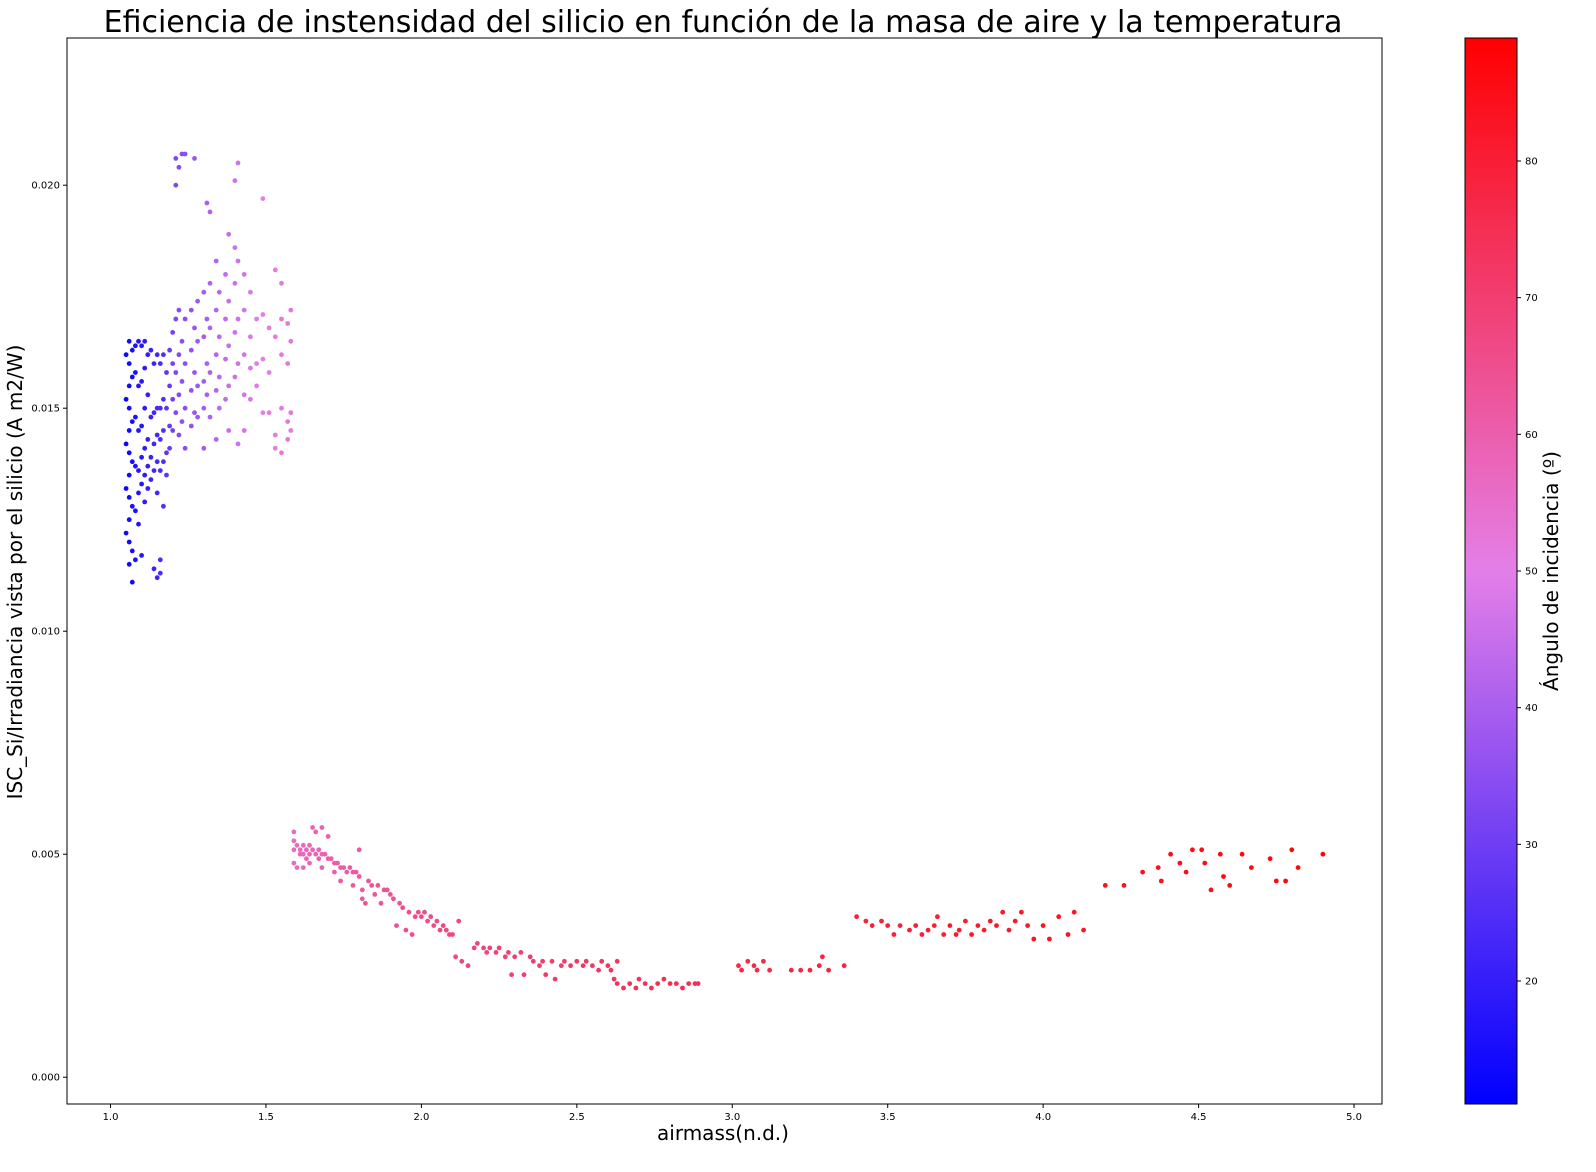 Image resolution: width=1596 pixels, height=1172 pixels. Describe the element at coordinates (1043, 1117) in the screenshot. I see `x-tick-label: 4.0` at that location.